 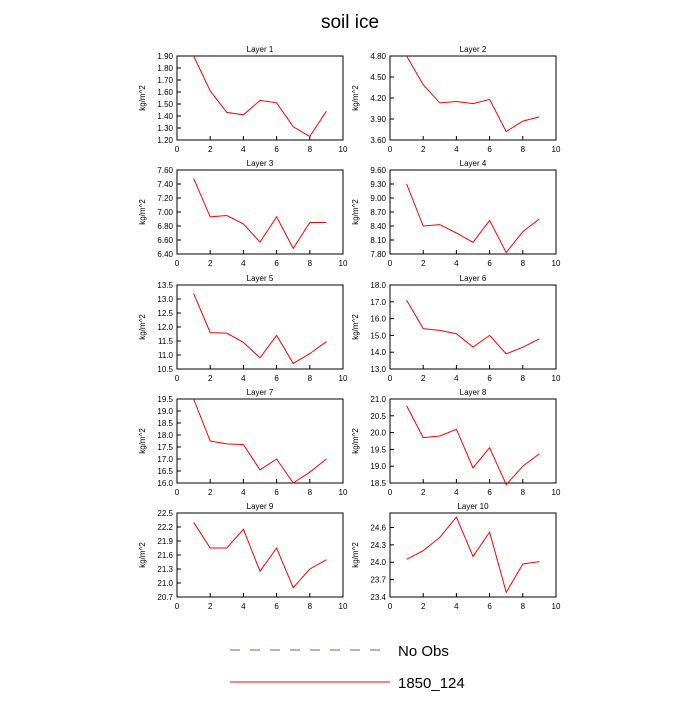 I want to click on y-tick-label: 1.50, so click(x=165, y=104).